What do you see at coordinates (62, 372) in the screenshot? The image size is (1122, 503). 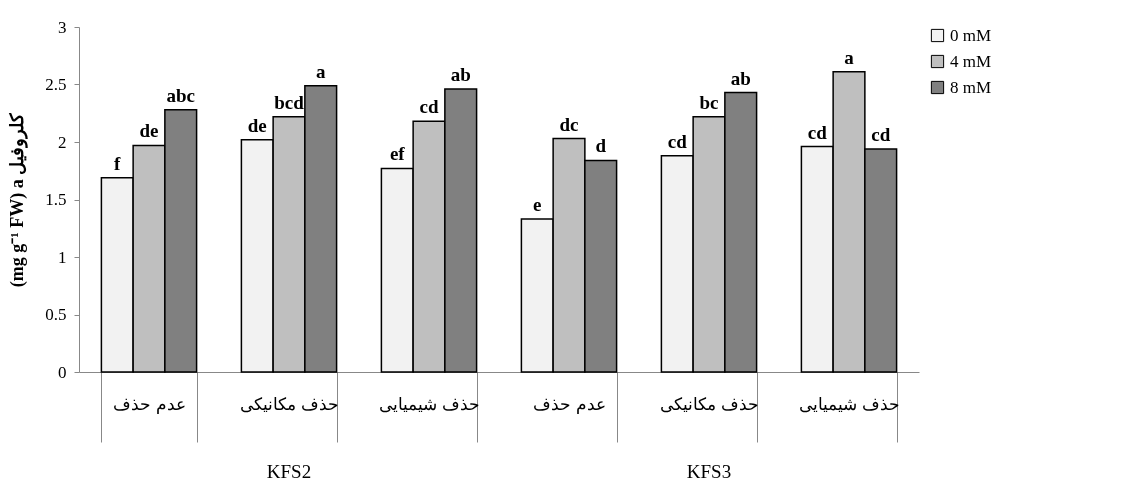 I see `y-tick-label: 0` at bounding box center [62, 372].